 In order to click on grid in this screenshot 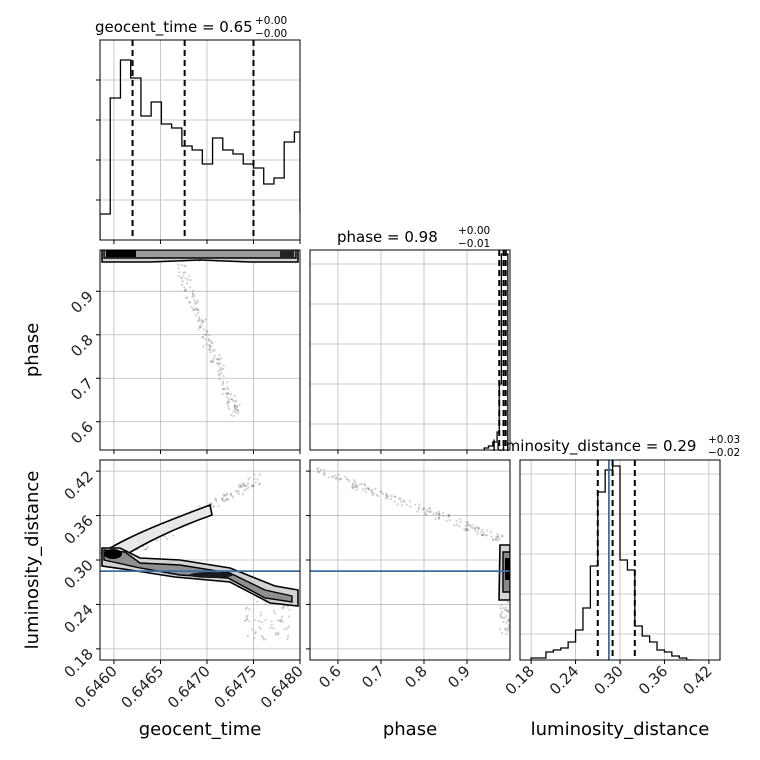, I will do `click(200, 140)`.